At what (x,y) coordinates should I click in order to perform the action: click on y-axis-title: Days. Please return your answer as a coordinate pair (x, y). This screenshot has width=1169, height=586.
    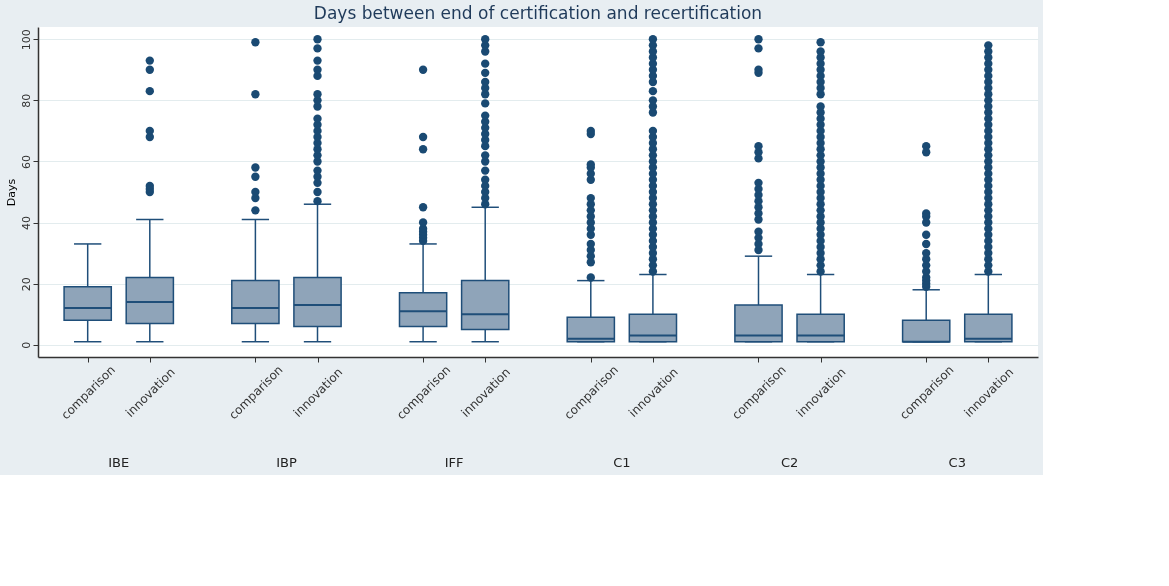
    Looking at the image, I should click on (11, 192).